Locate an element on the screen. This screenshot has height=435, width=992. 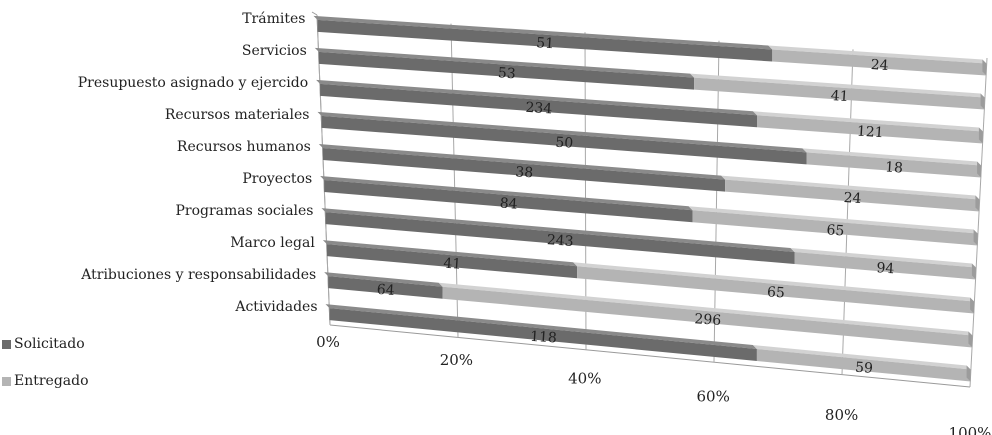
category-label-atribuciones-y-responsabilidades: Atribuciones y responsabilidades is located at coordinates (198, 275).